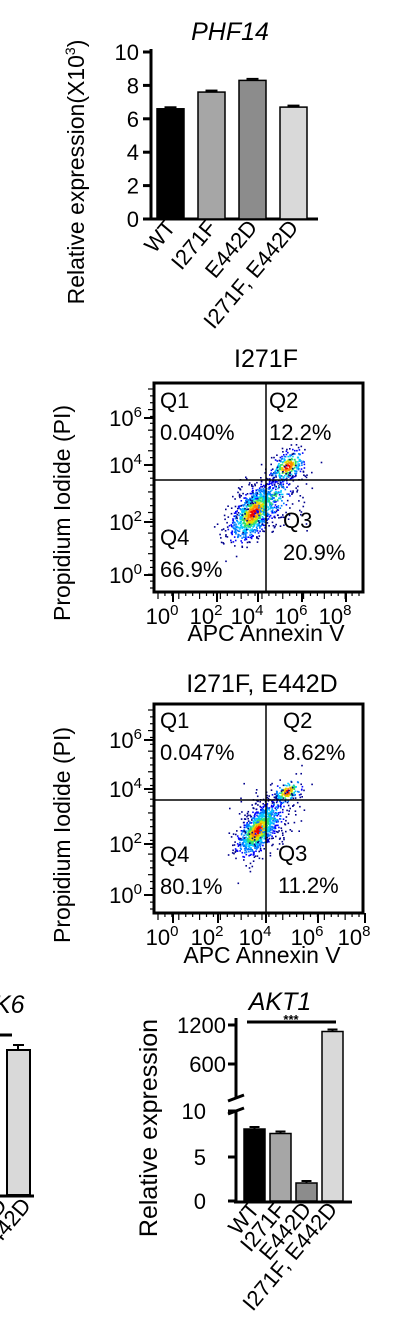  Describe the element at coordinates (200, 1157) in the screenshot. I see `akt1-ytick-lower-label-1: 5` at that location.